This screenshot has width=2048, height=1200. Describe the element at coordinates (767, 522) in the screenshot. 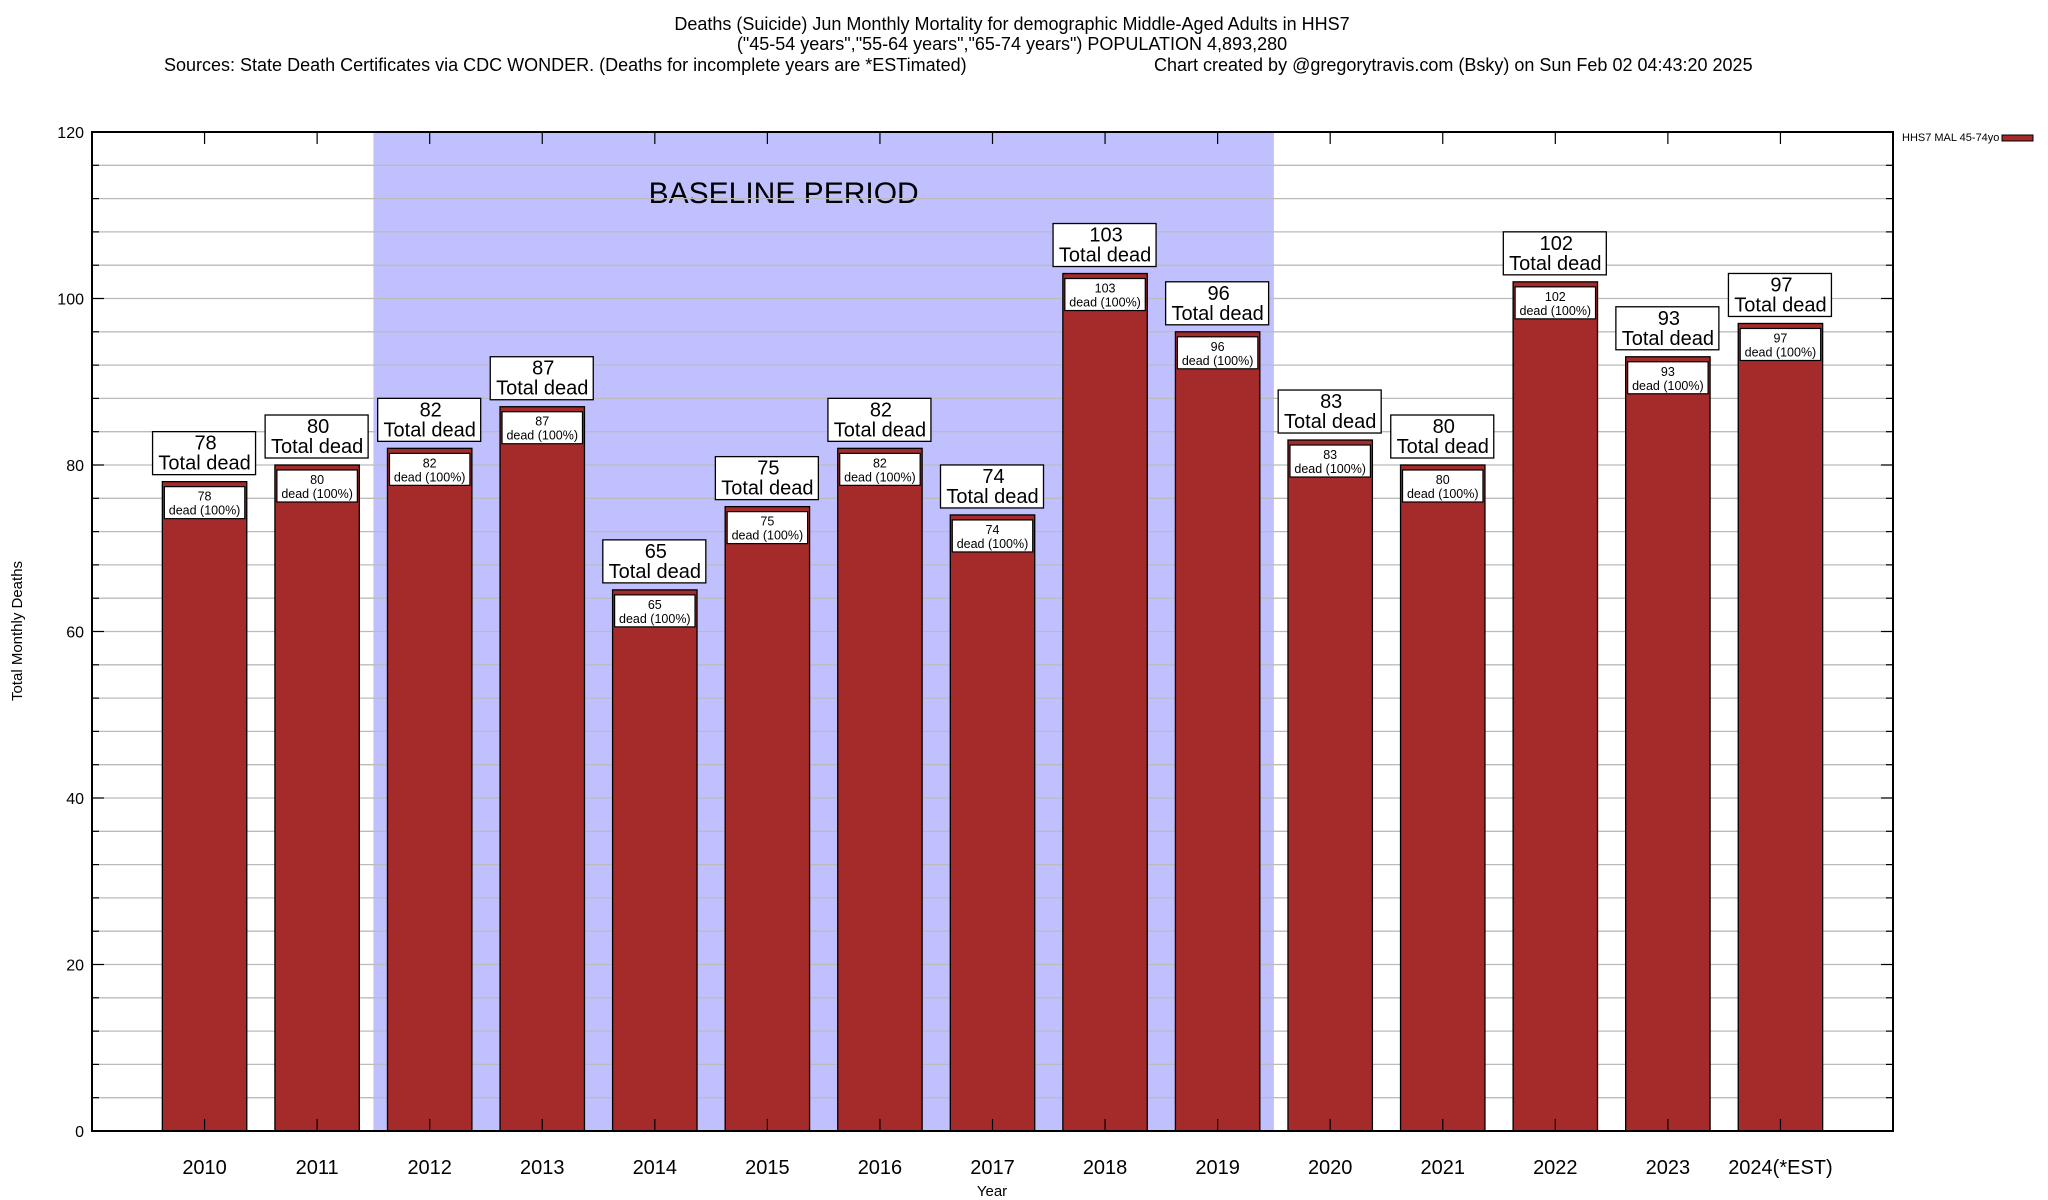

I see `inner-label-value: 75` at that location.